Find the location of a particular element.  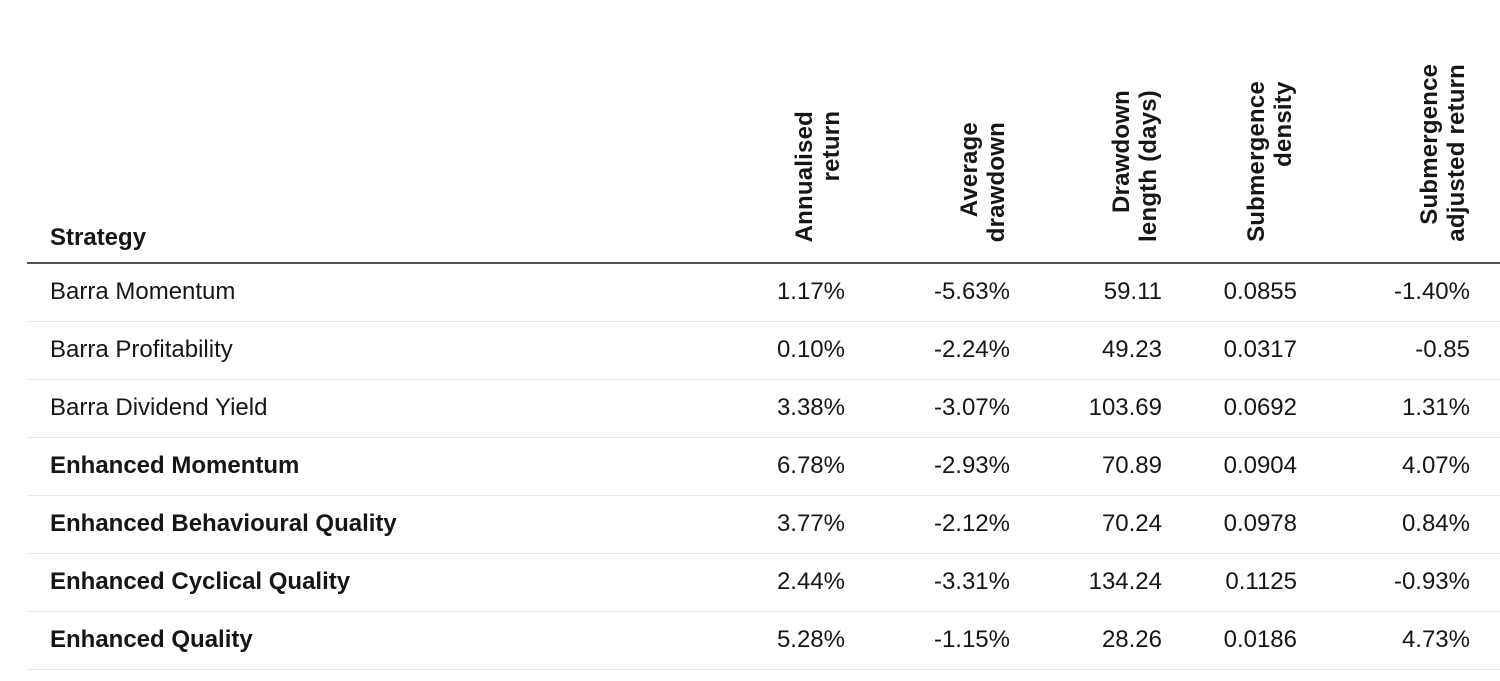

value-cell: 49.23 is located at coordinates (1086, 350).